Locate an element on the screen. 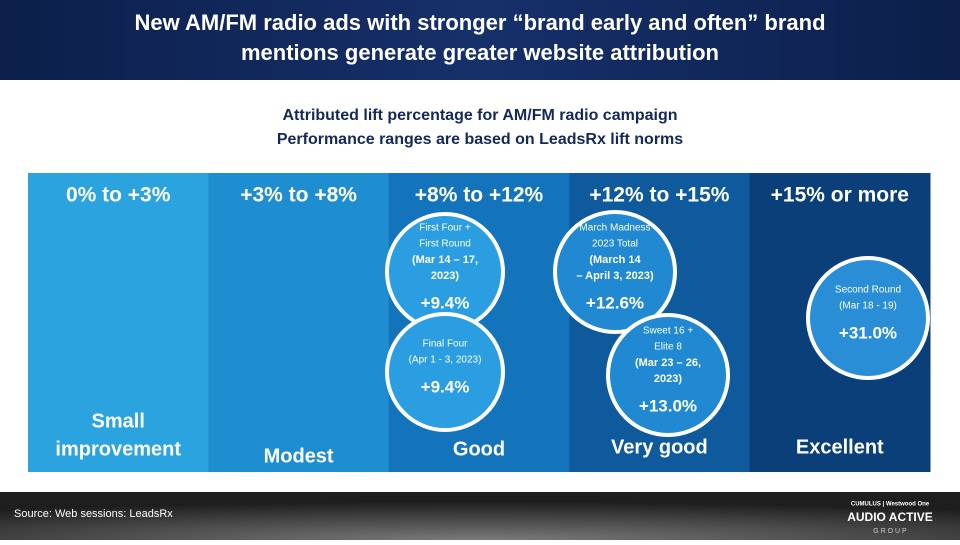  circle-label: – April 3, 2023) is located at coordinates (615, 276).